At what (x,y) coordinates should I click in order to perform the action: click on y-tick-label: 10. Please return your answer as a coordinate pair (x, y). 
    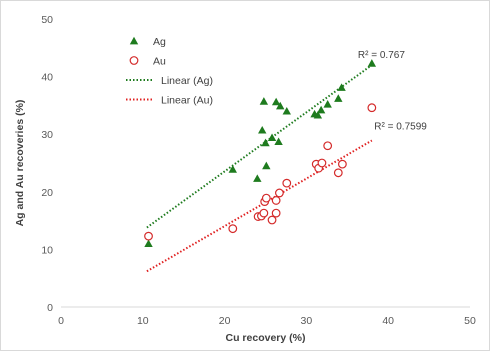
    Looking at the image, I should click on (47, 250).